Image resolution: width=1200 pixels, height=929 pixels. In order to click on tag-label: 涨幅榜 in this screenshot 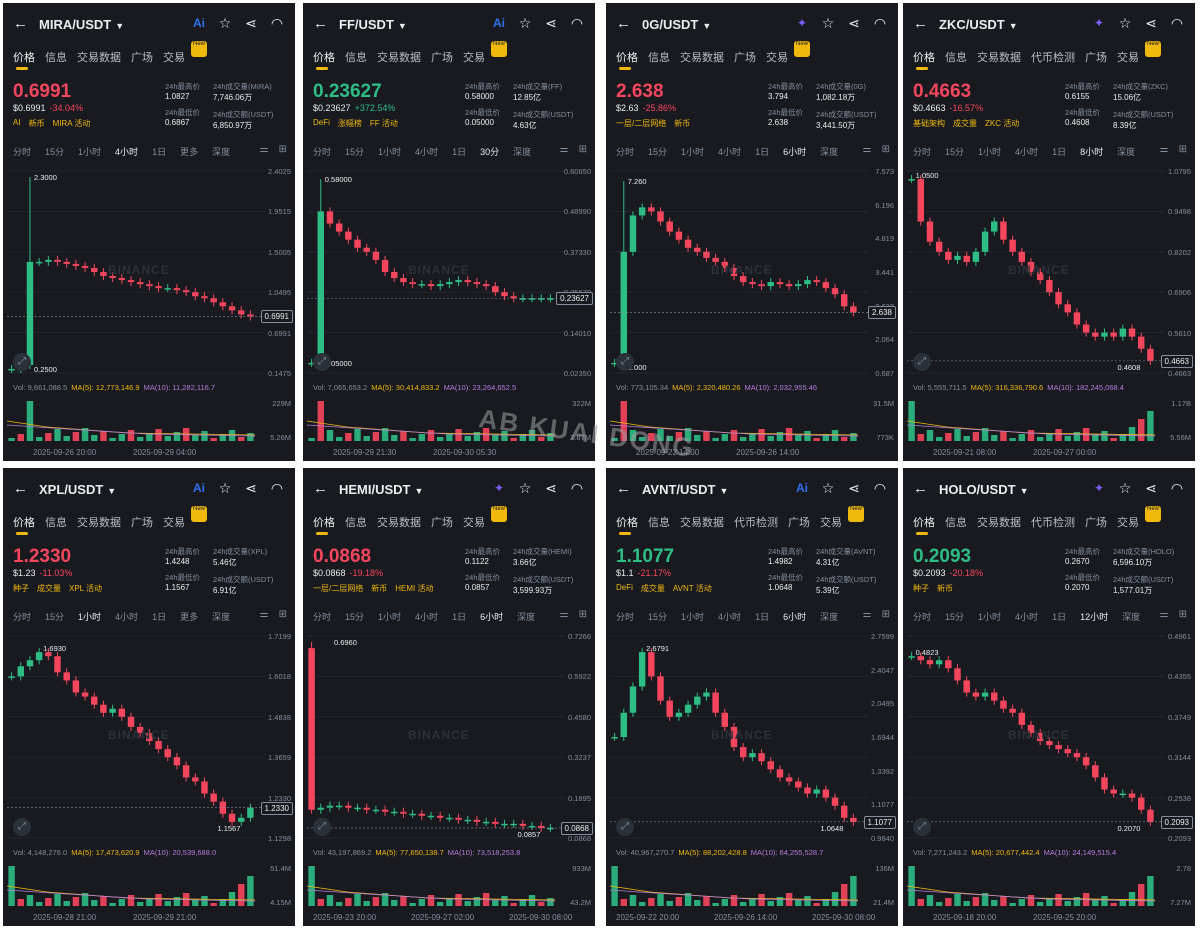, I will do `click(349, 123)`.